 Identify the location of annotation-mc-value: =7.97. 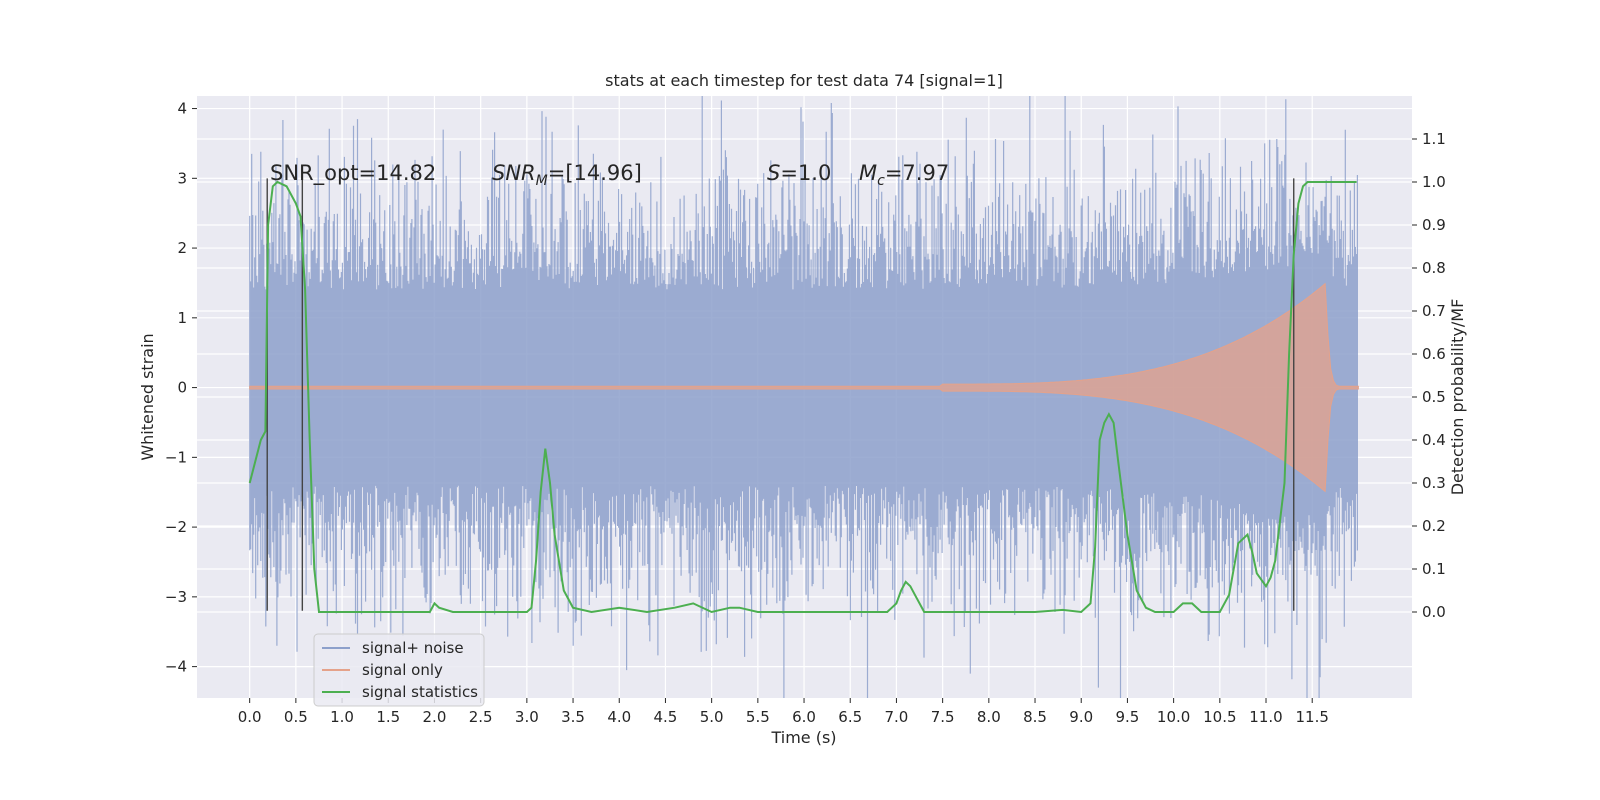
(917, 173).